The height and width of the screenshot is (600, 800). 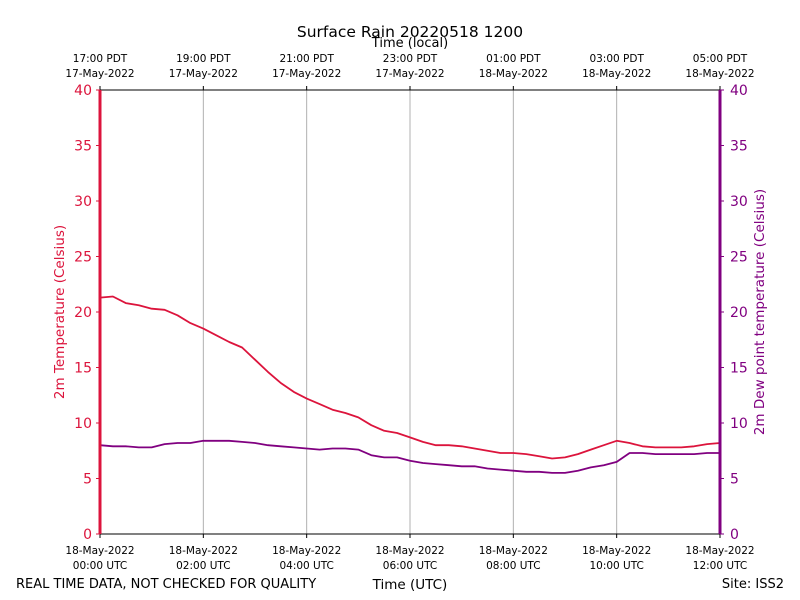 What do you see at coordinates (203, 566) in the screenshot?
I see `bottom-tick-time: 02:00 UTC` at bounding box center [203, 566].